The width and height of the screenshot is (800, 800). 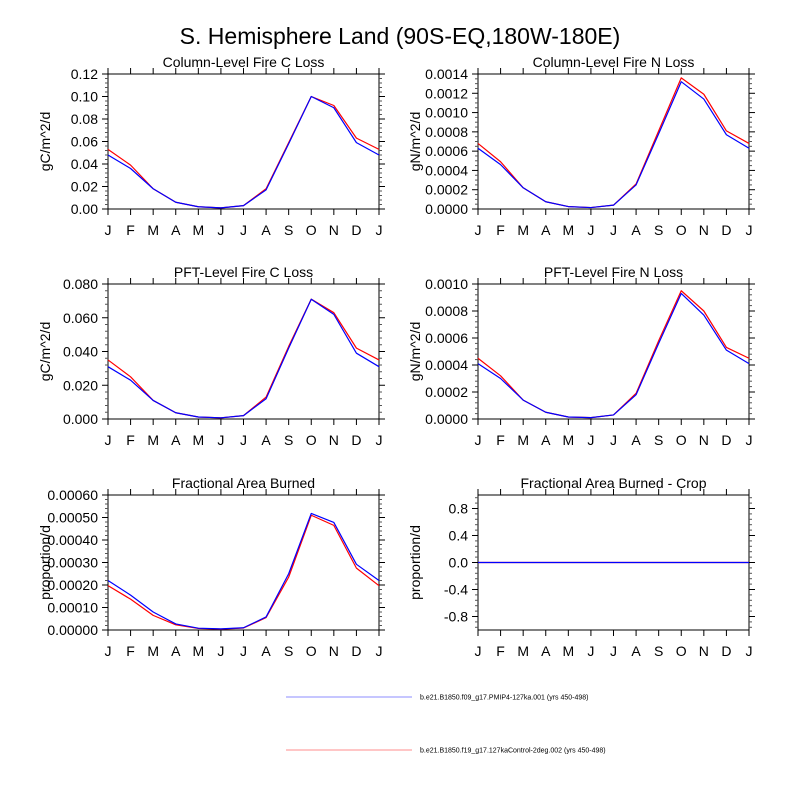 I want to click on y-tick-label: 0.00050, so click(x=72, y=518).